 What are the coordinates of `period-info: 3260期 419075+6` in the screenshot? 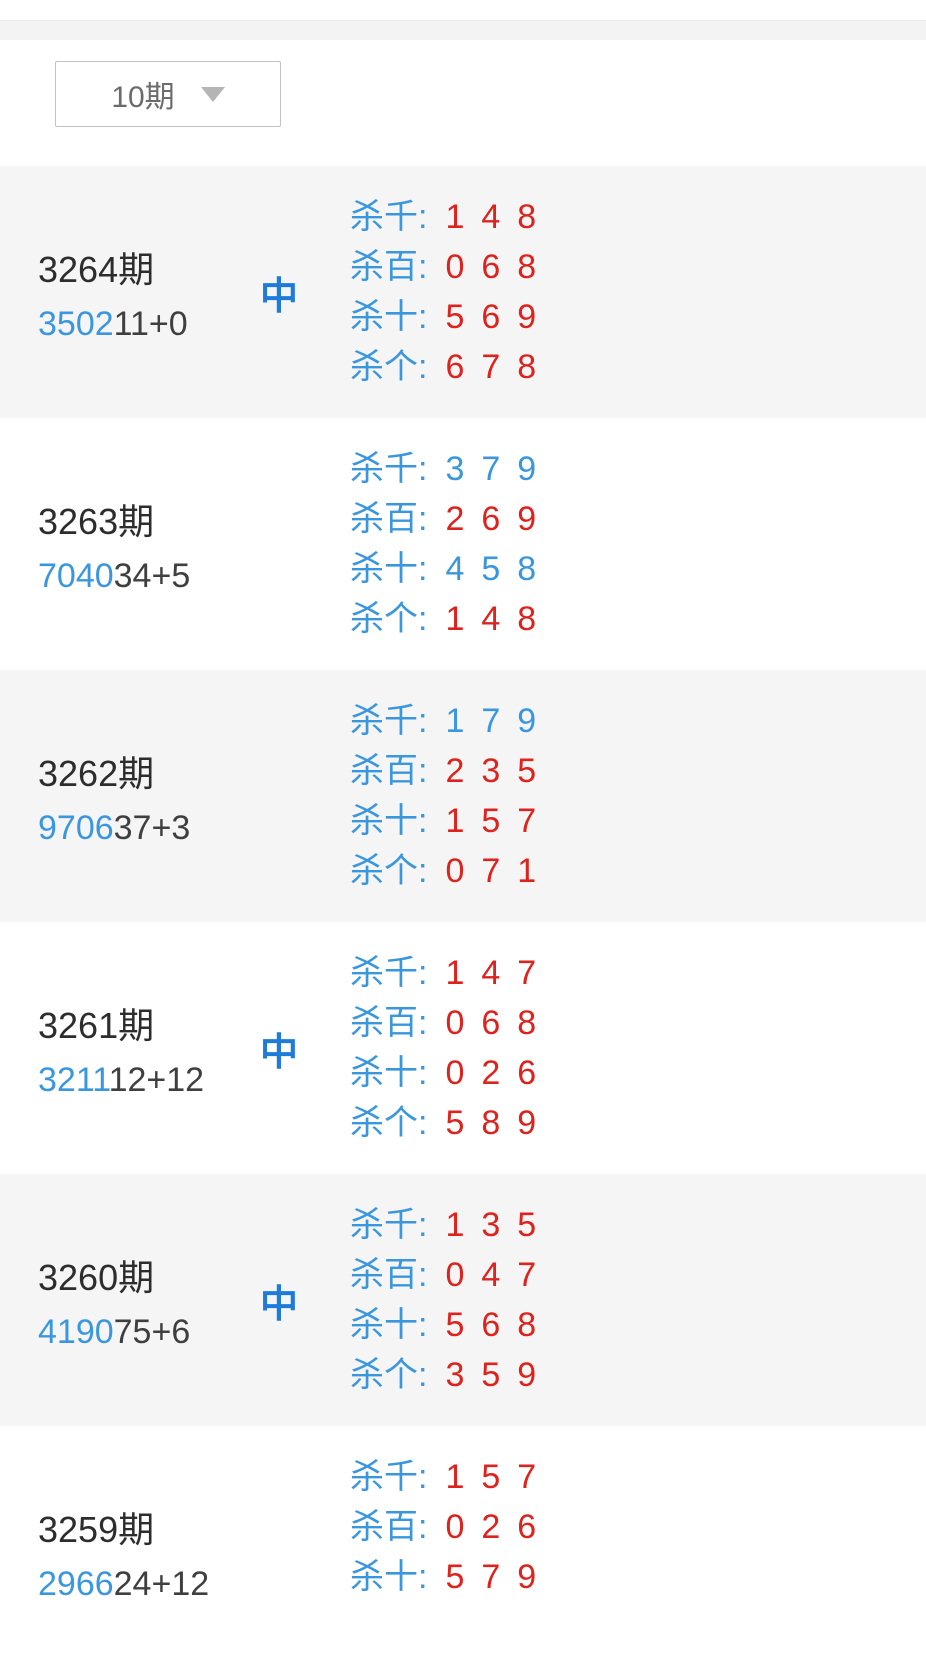 It's located at (117, 1300).